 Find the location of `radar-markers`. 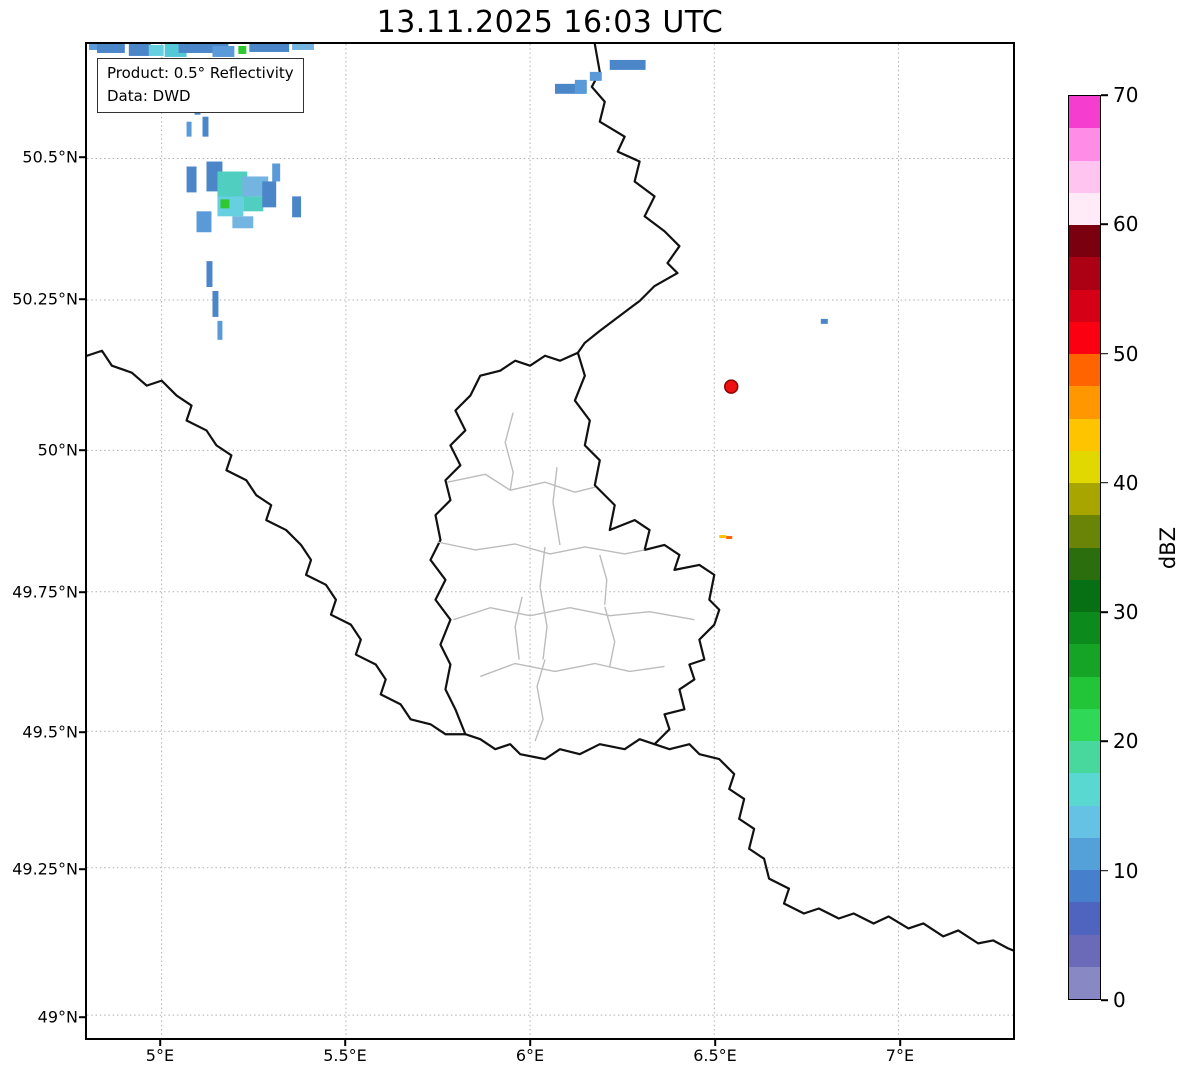

radar-markers is located at coordinates (731, 386).